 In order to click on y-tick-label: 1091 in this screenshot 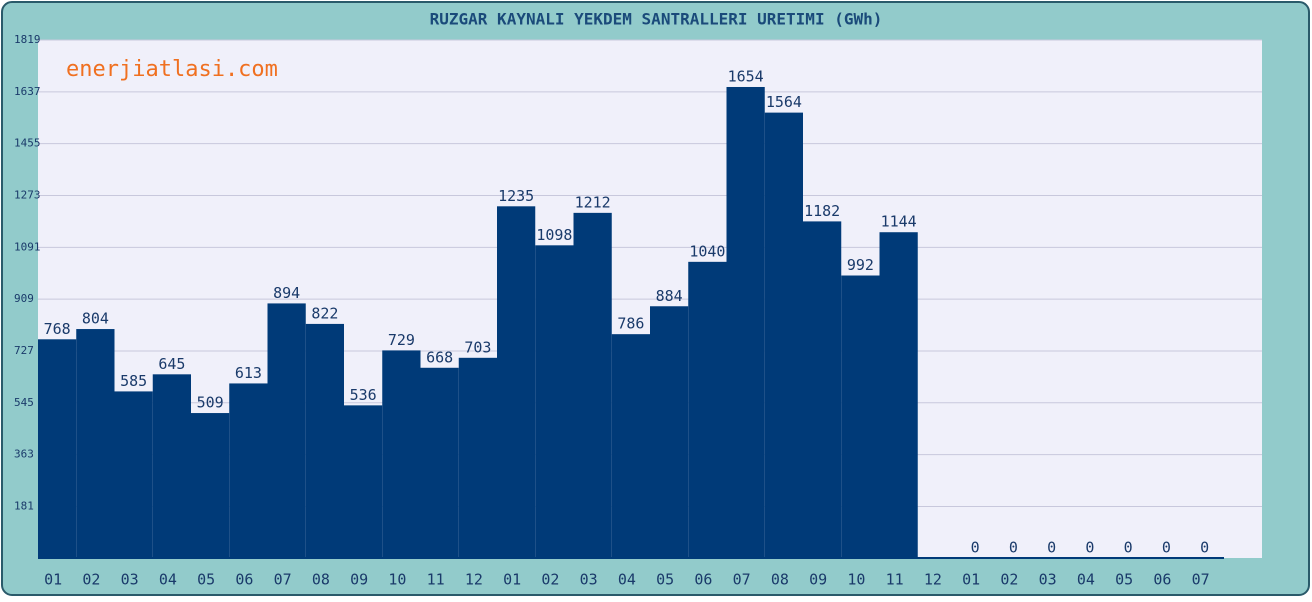, I will do `click(27, 246)`.